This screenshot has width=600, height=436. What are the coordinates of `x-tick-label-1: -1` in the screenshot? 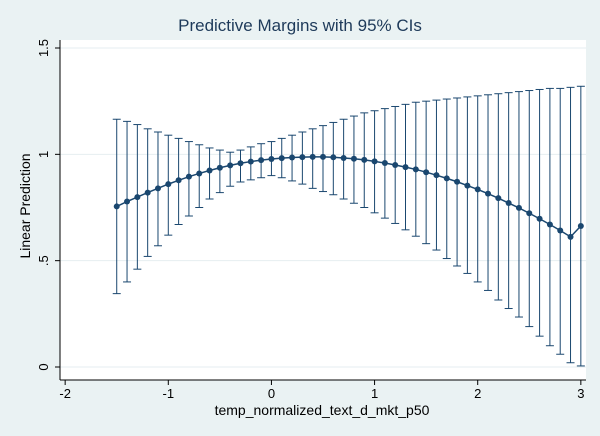 It's located at (169, 393).